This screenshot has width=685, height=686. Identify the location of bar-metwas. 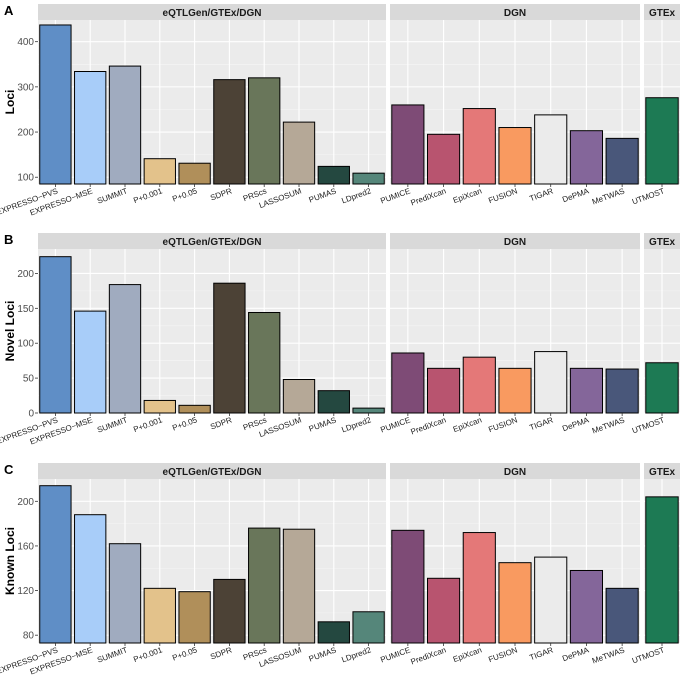
(622, 615).